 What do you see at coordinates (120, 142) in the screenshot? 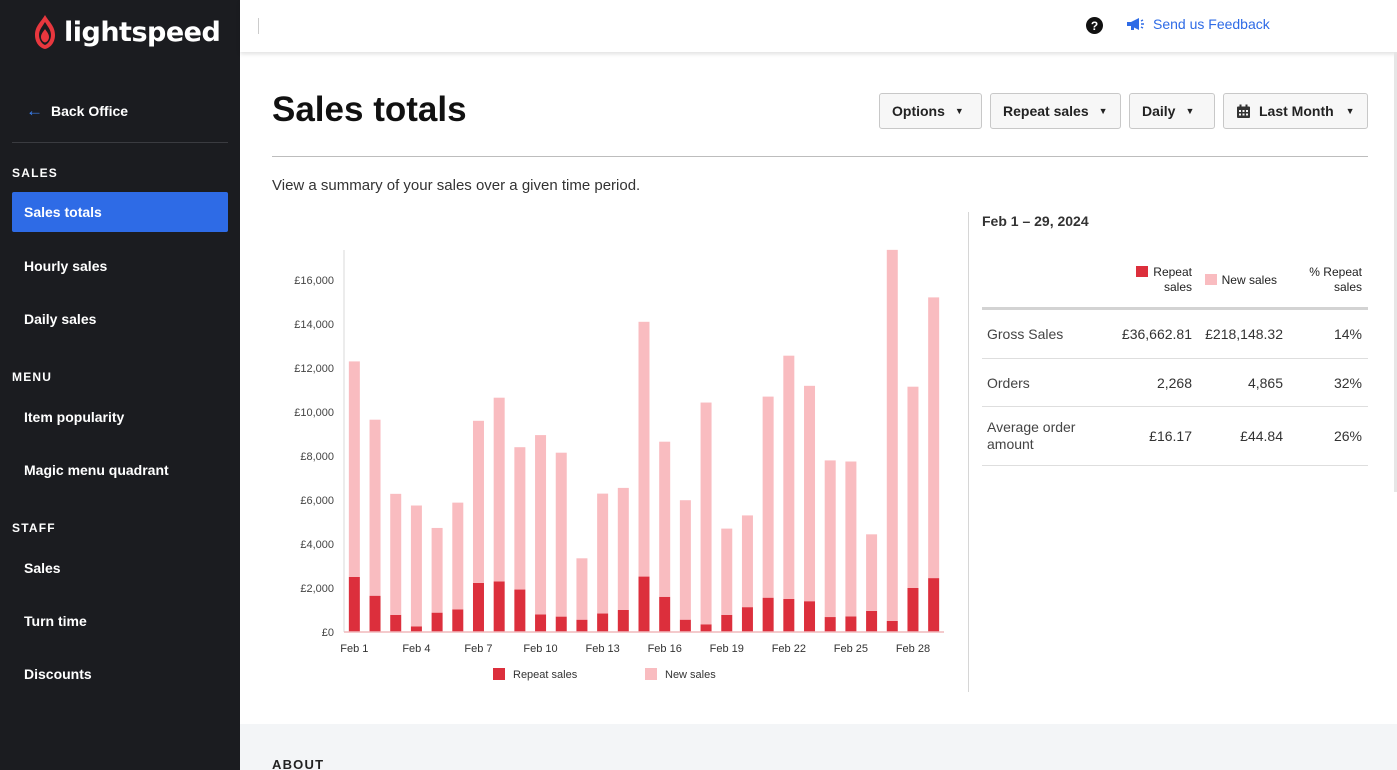
I see `sidebar-divider` at bounding box center [120, 142].